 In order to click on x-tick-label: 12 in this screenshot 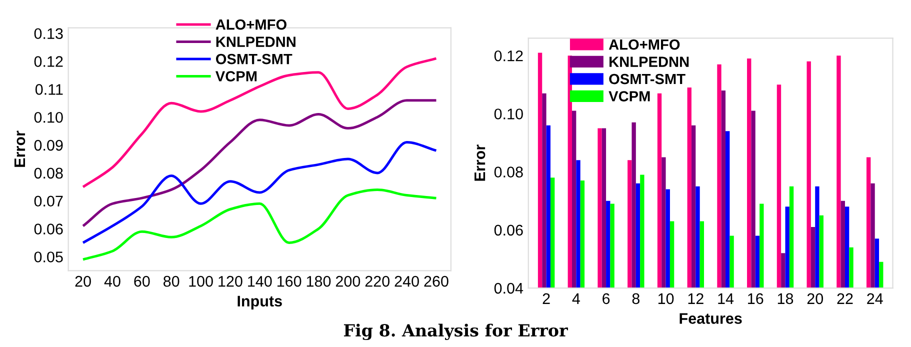, I will do `click(696, 298)`.